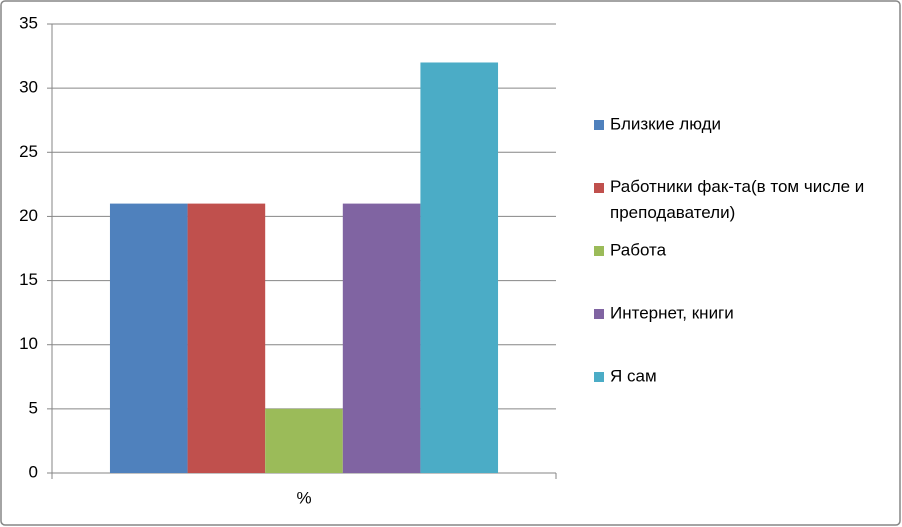 The height and width of the screenshot is (527, 902). I want to click on legend-label: Я сам, so click(633, 375).